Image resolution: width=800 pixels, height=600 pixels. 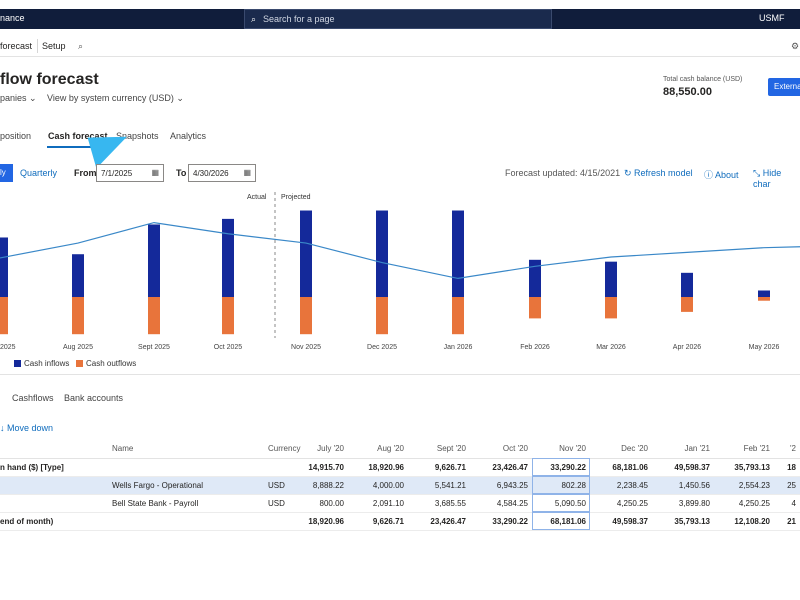 What do you see at coordinates (326, 503) in the screenshot?
I see `table-cell: 800.00` at bounding box center [326, 503].